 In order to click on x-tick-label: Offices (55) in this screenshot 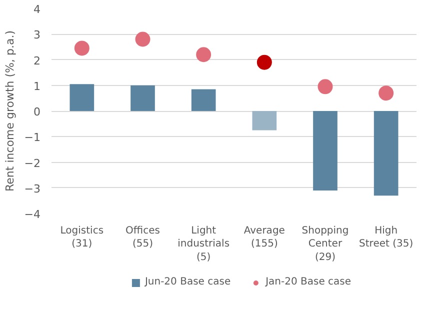, I will do `click(143, 238)`.